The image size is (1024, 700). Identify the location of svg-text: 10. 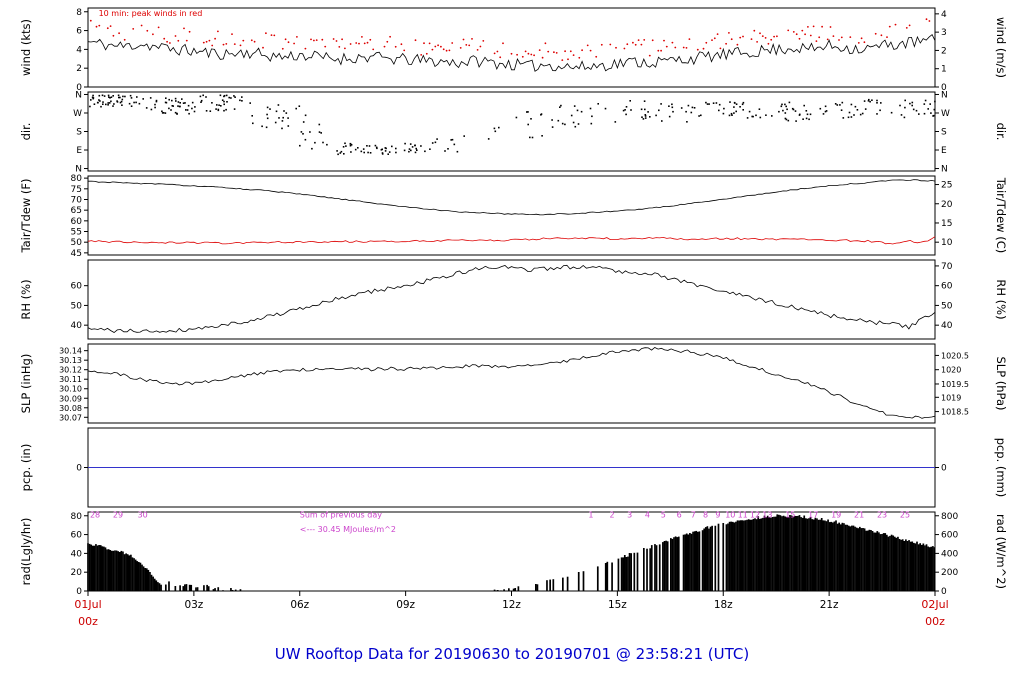
(947, 243).